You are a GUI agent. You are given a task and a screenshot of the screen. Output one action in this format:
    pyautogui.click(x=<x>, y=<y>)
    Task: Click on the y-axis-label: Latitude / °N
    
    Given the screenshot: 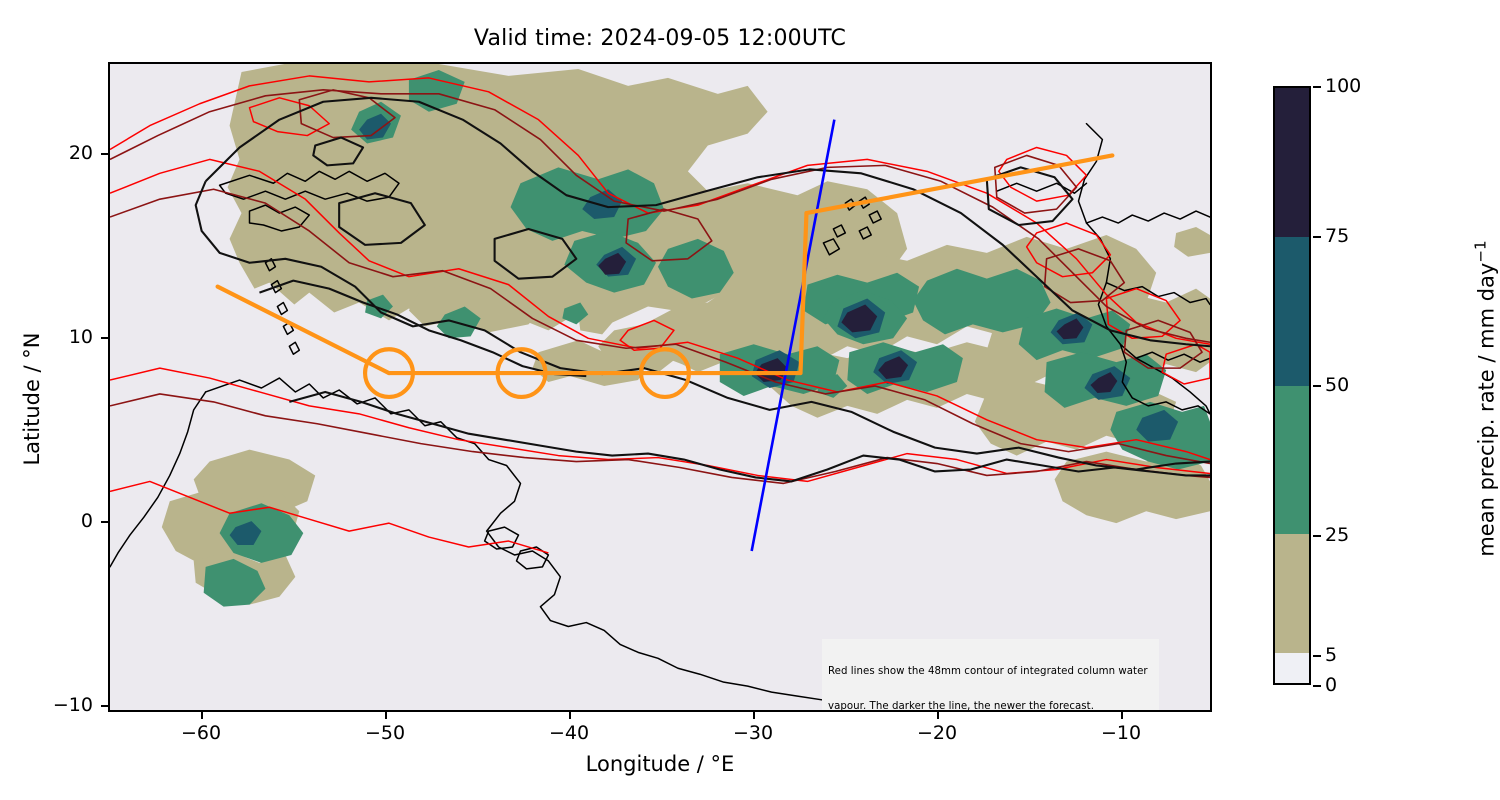 What is the action you would take?
    pyautogui.click(x=32, y=399)
    